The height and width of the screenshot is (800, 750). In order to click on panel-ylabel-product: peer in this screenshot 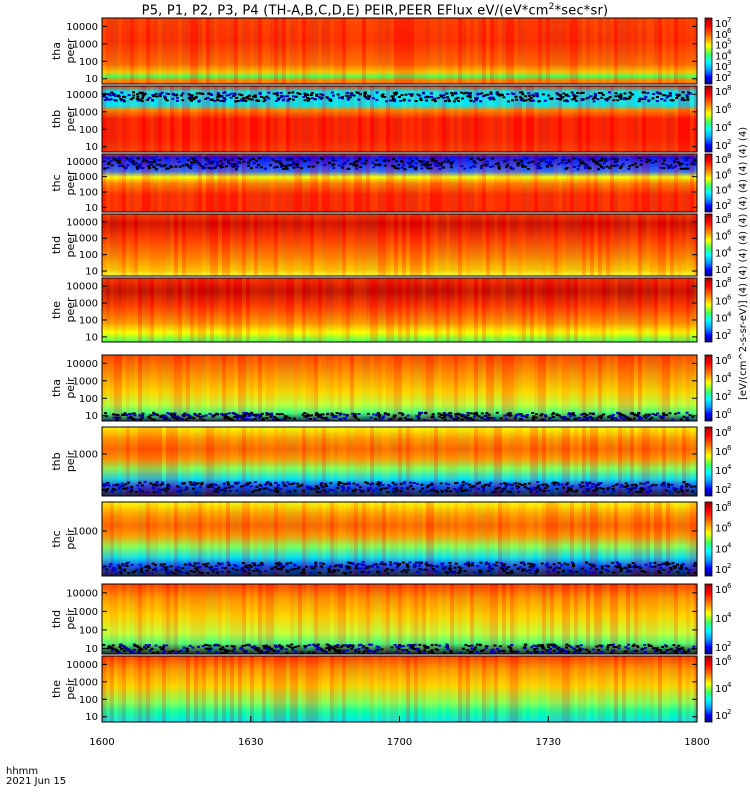, I will do `click(70, 310)`.